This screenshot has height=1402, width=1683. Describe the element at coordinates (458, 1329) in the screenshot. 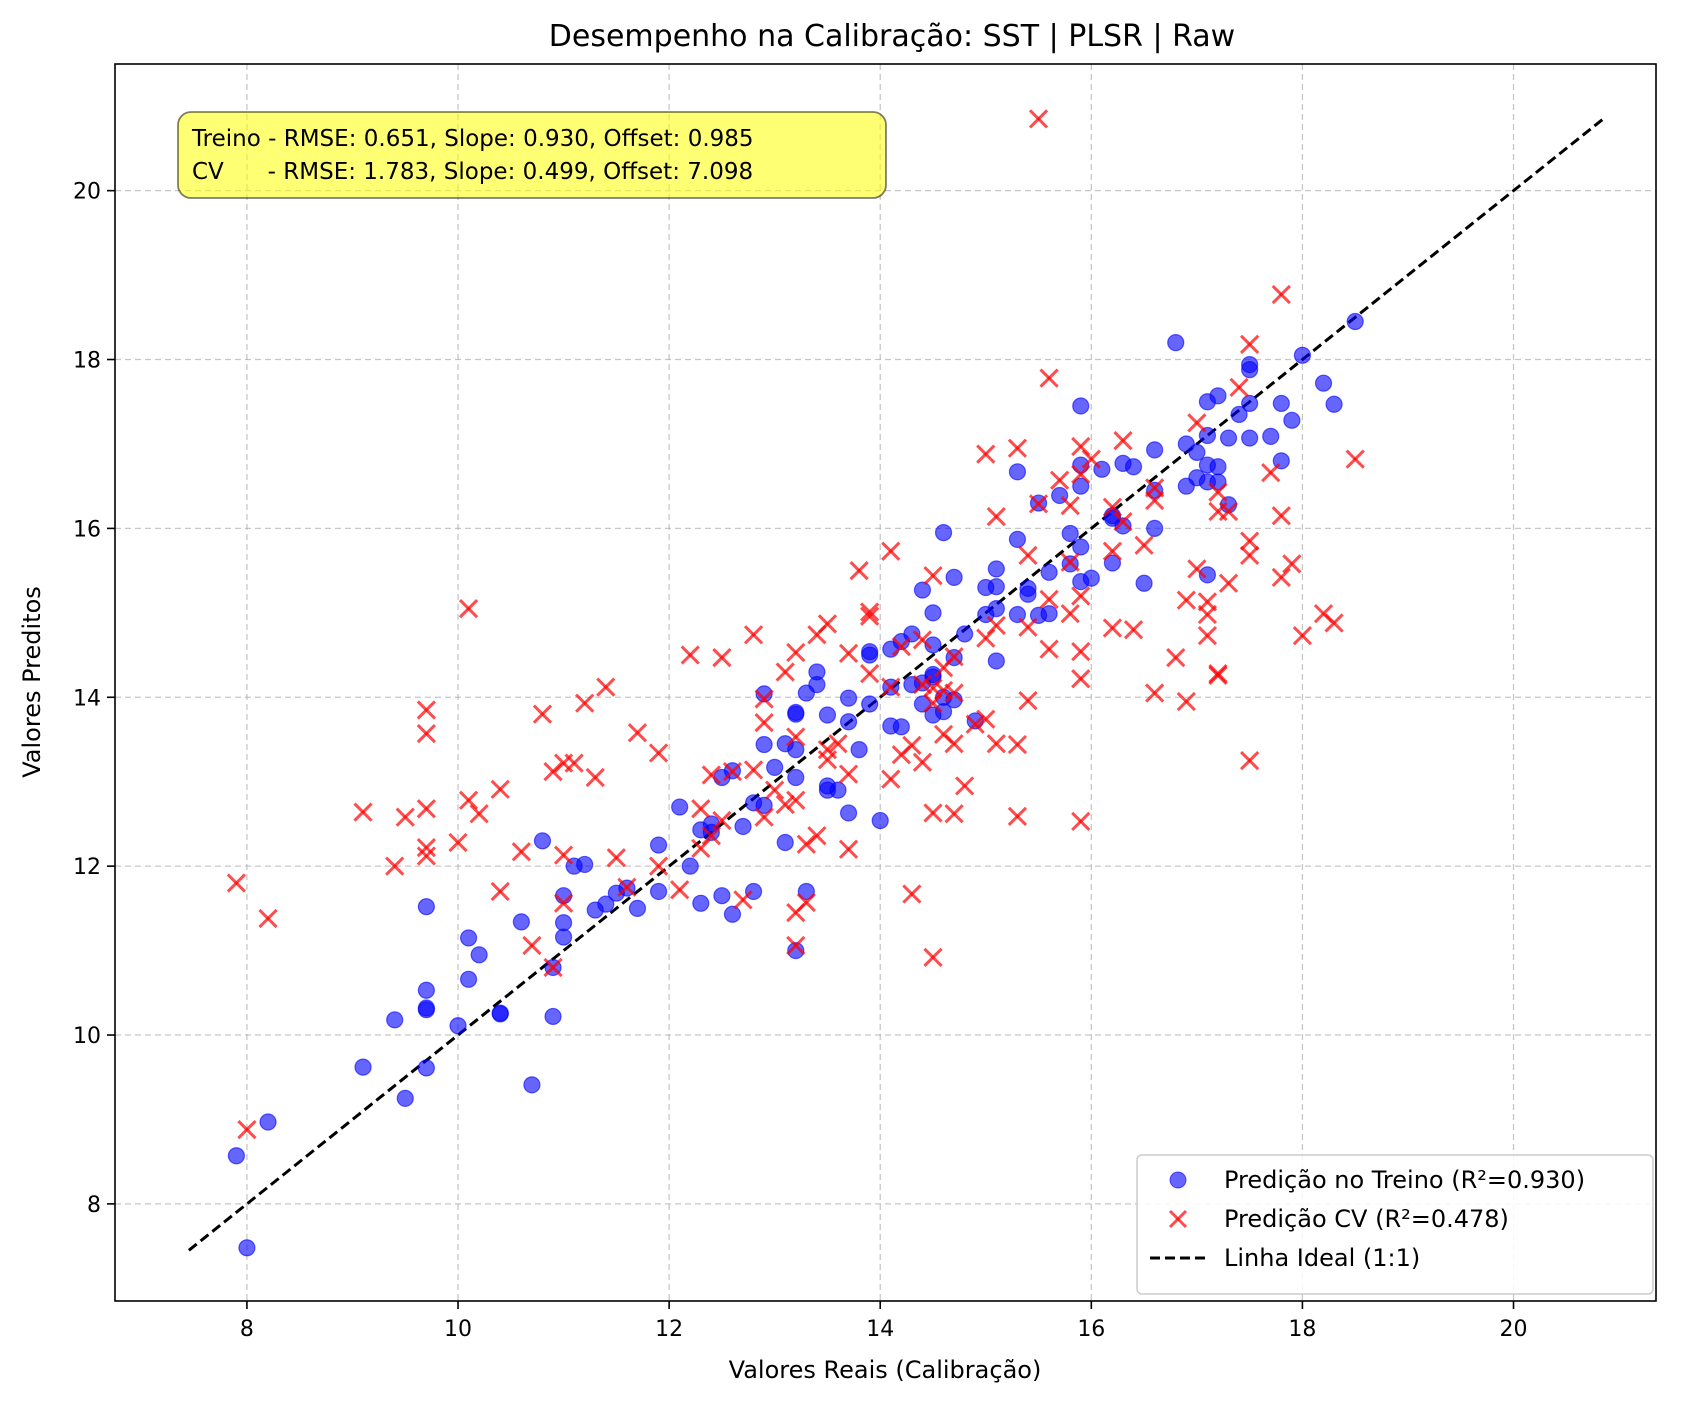

I see `x-tick-label: 10` at that location.